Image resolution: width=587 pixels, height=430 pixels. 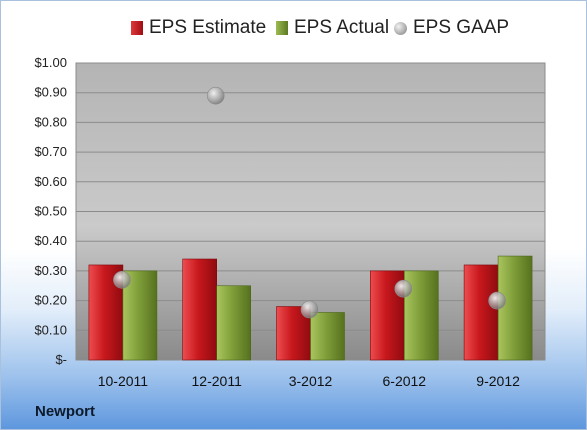 I want to click on legend-swatch-gaap, so click(x=400, y=28).